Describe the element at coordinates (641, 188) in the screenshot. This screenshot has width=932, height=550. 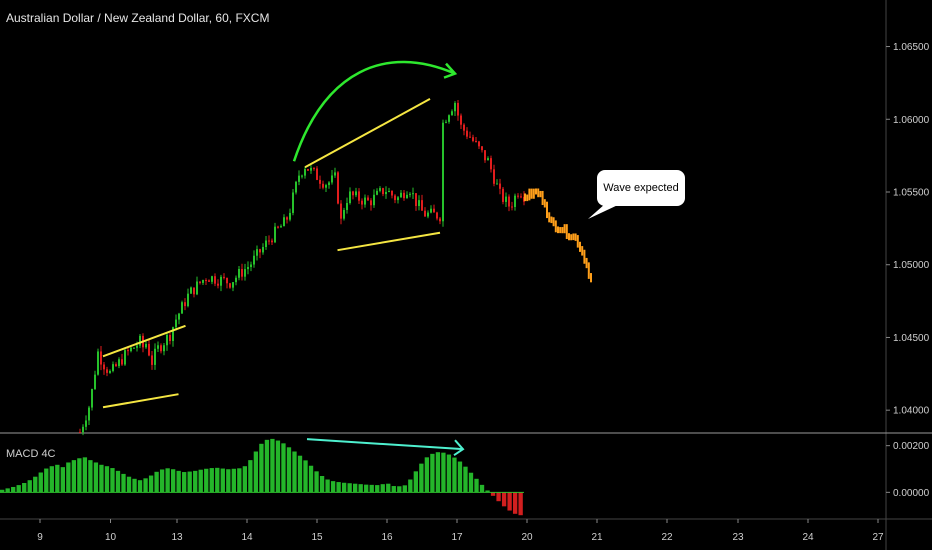
I see `wave-expected-callout: Wave expected` at that location.